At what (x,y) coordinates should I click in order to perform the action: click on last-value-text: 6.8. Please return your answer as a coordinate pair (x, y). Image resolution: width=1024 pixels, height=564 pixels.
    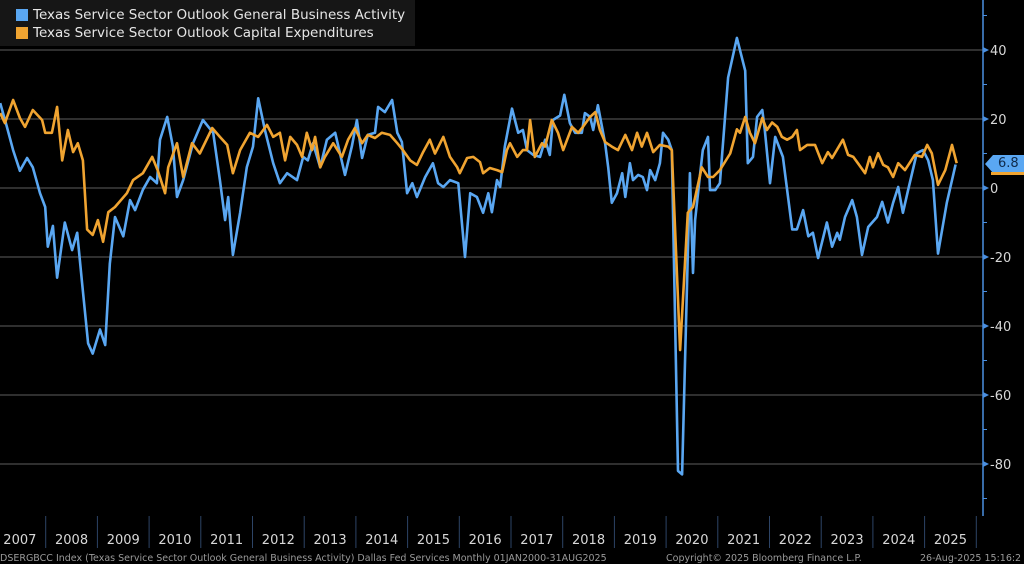
    Looking at the image, I should click on (1008, 163).